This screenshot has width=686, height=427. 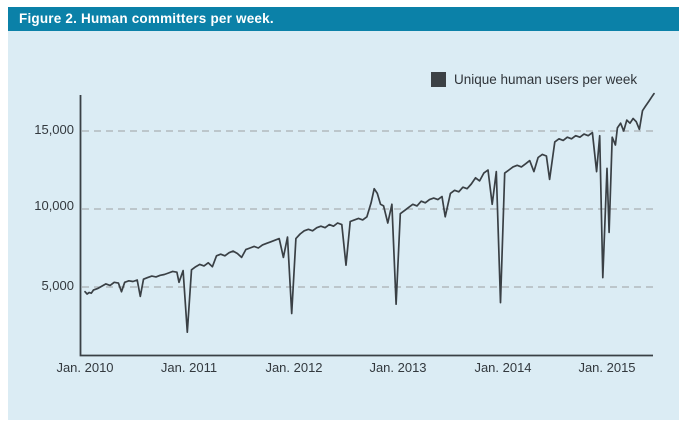 What do you see at coordinates (189, 367) in the screenshot?
I see `x-tick-label-2011: Jan. 2011` at bounding box center [189, 367].